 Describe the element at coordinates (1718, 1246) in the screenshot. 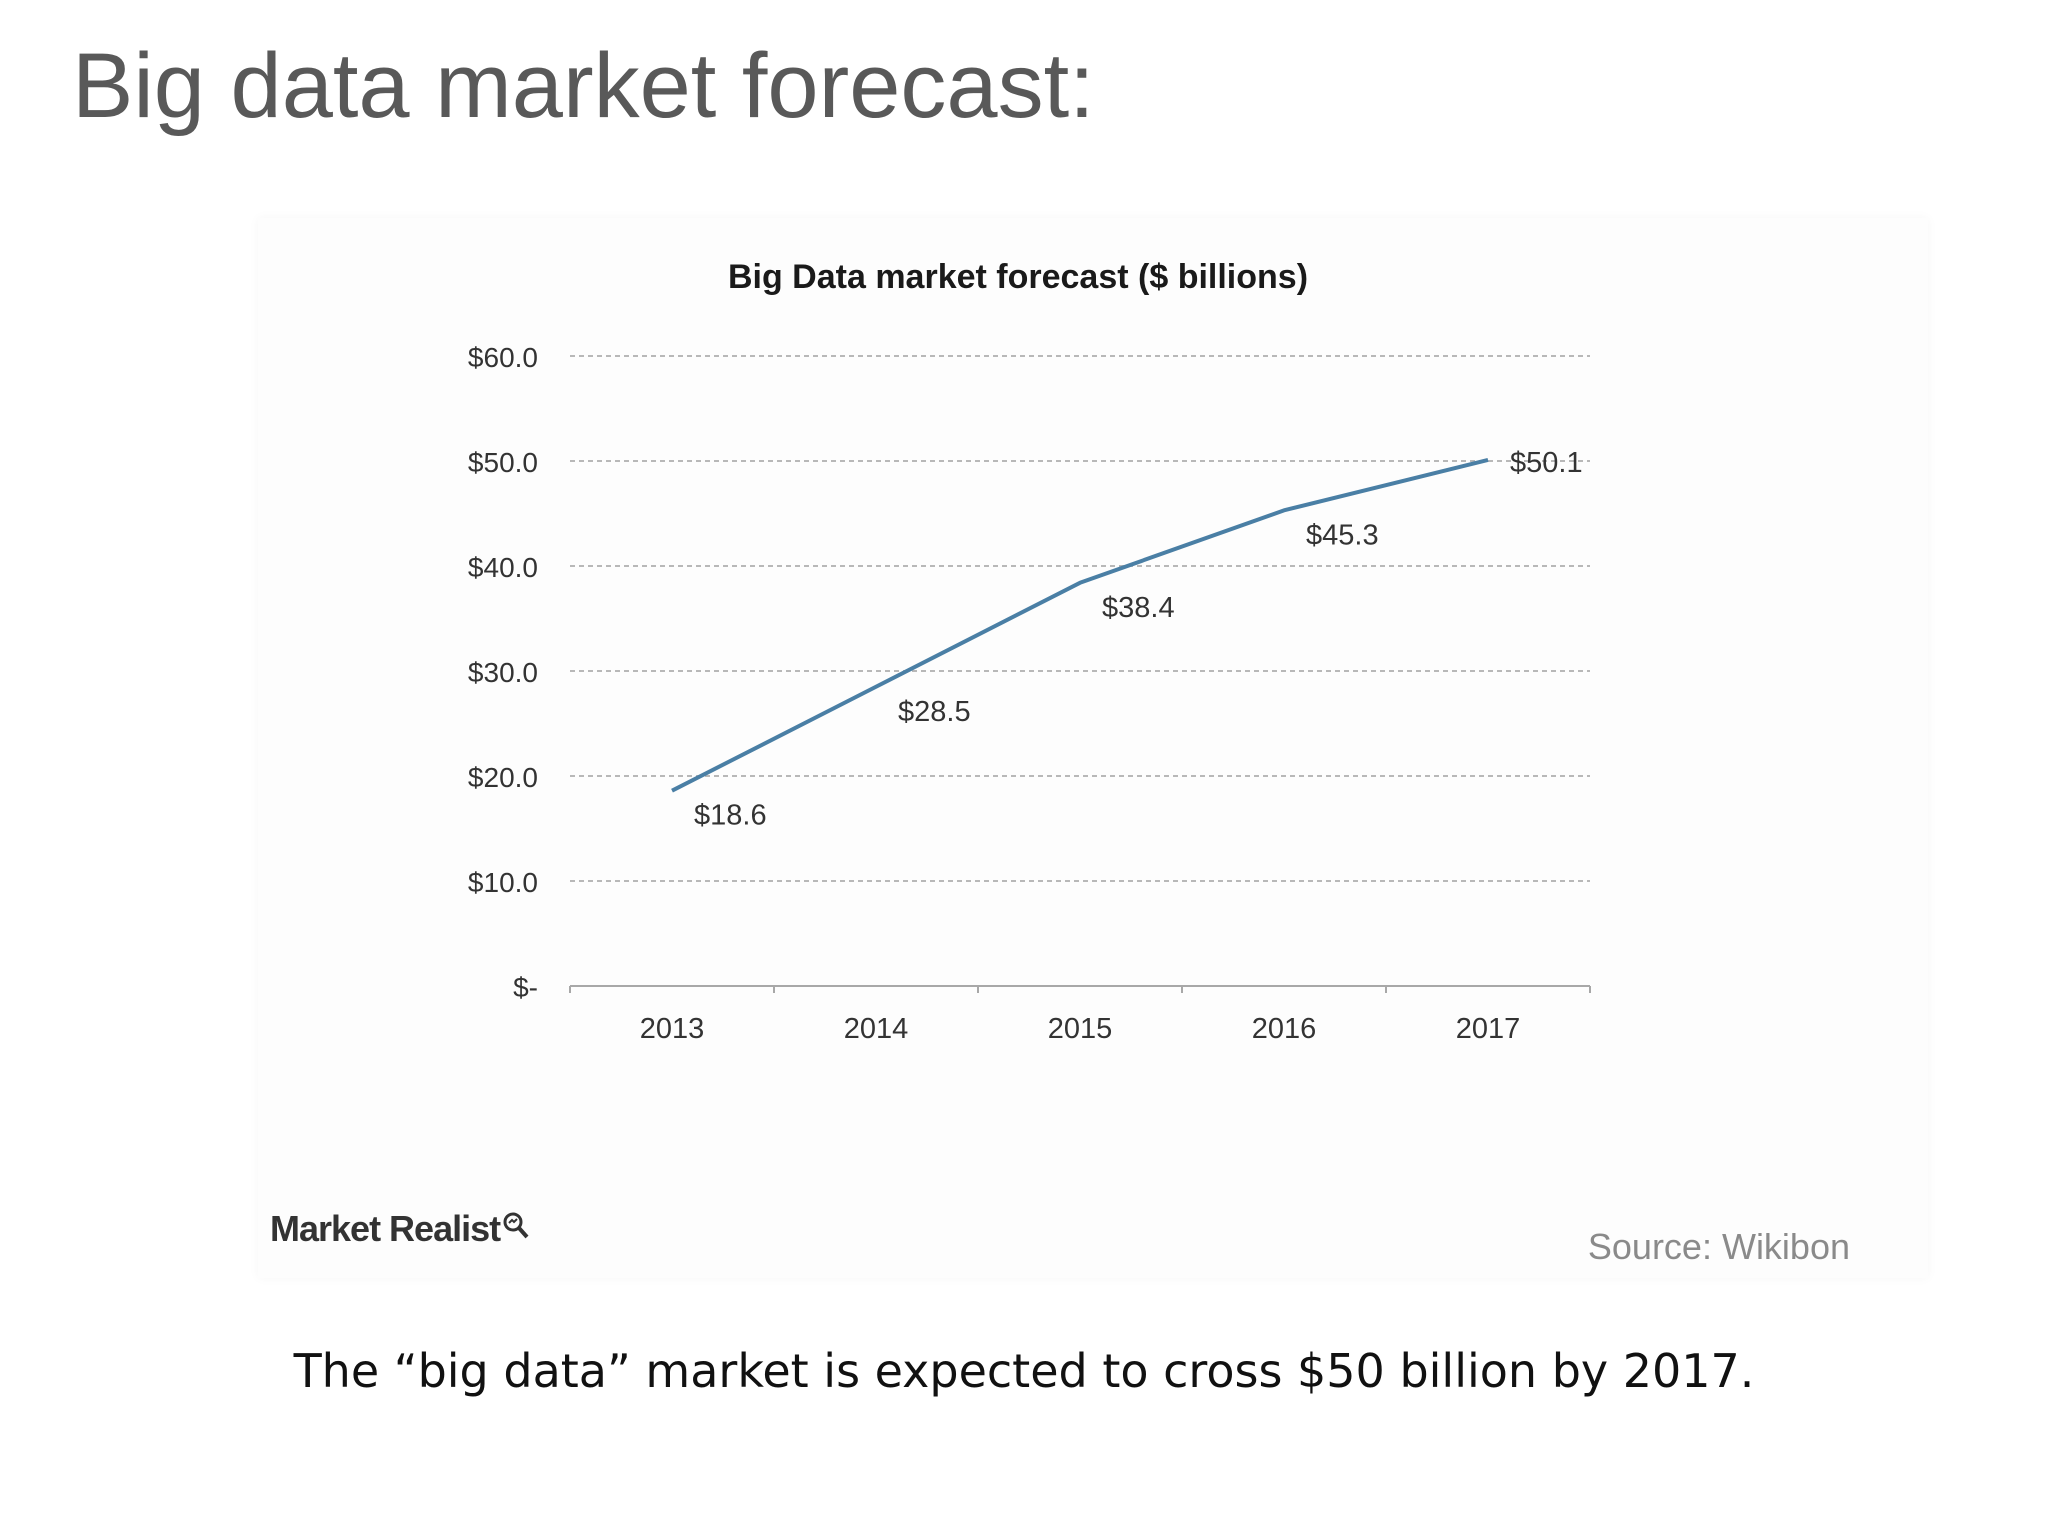

I see `source-credit: Source: Wikibon` at that location.